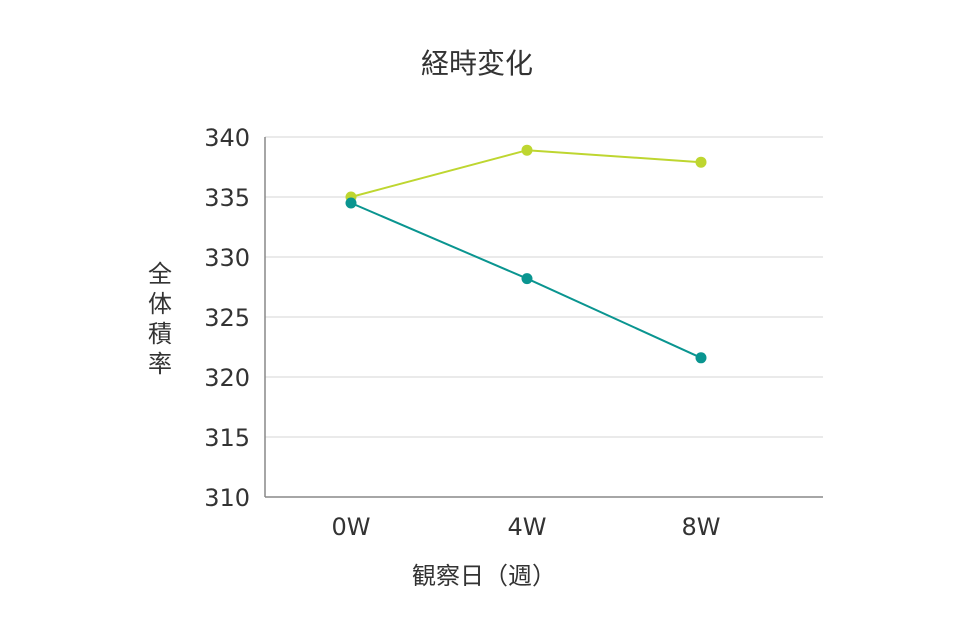 Image resolution: width=970 pixels, height=638 pixels. I want to click on y-tick-label: 325, so click(227, 318).